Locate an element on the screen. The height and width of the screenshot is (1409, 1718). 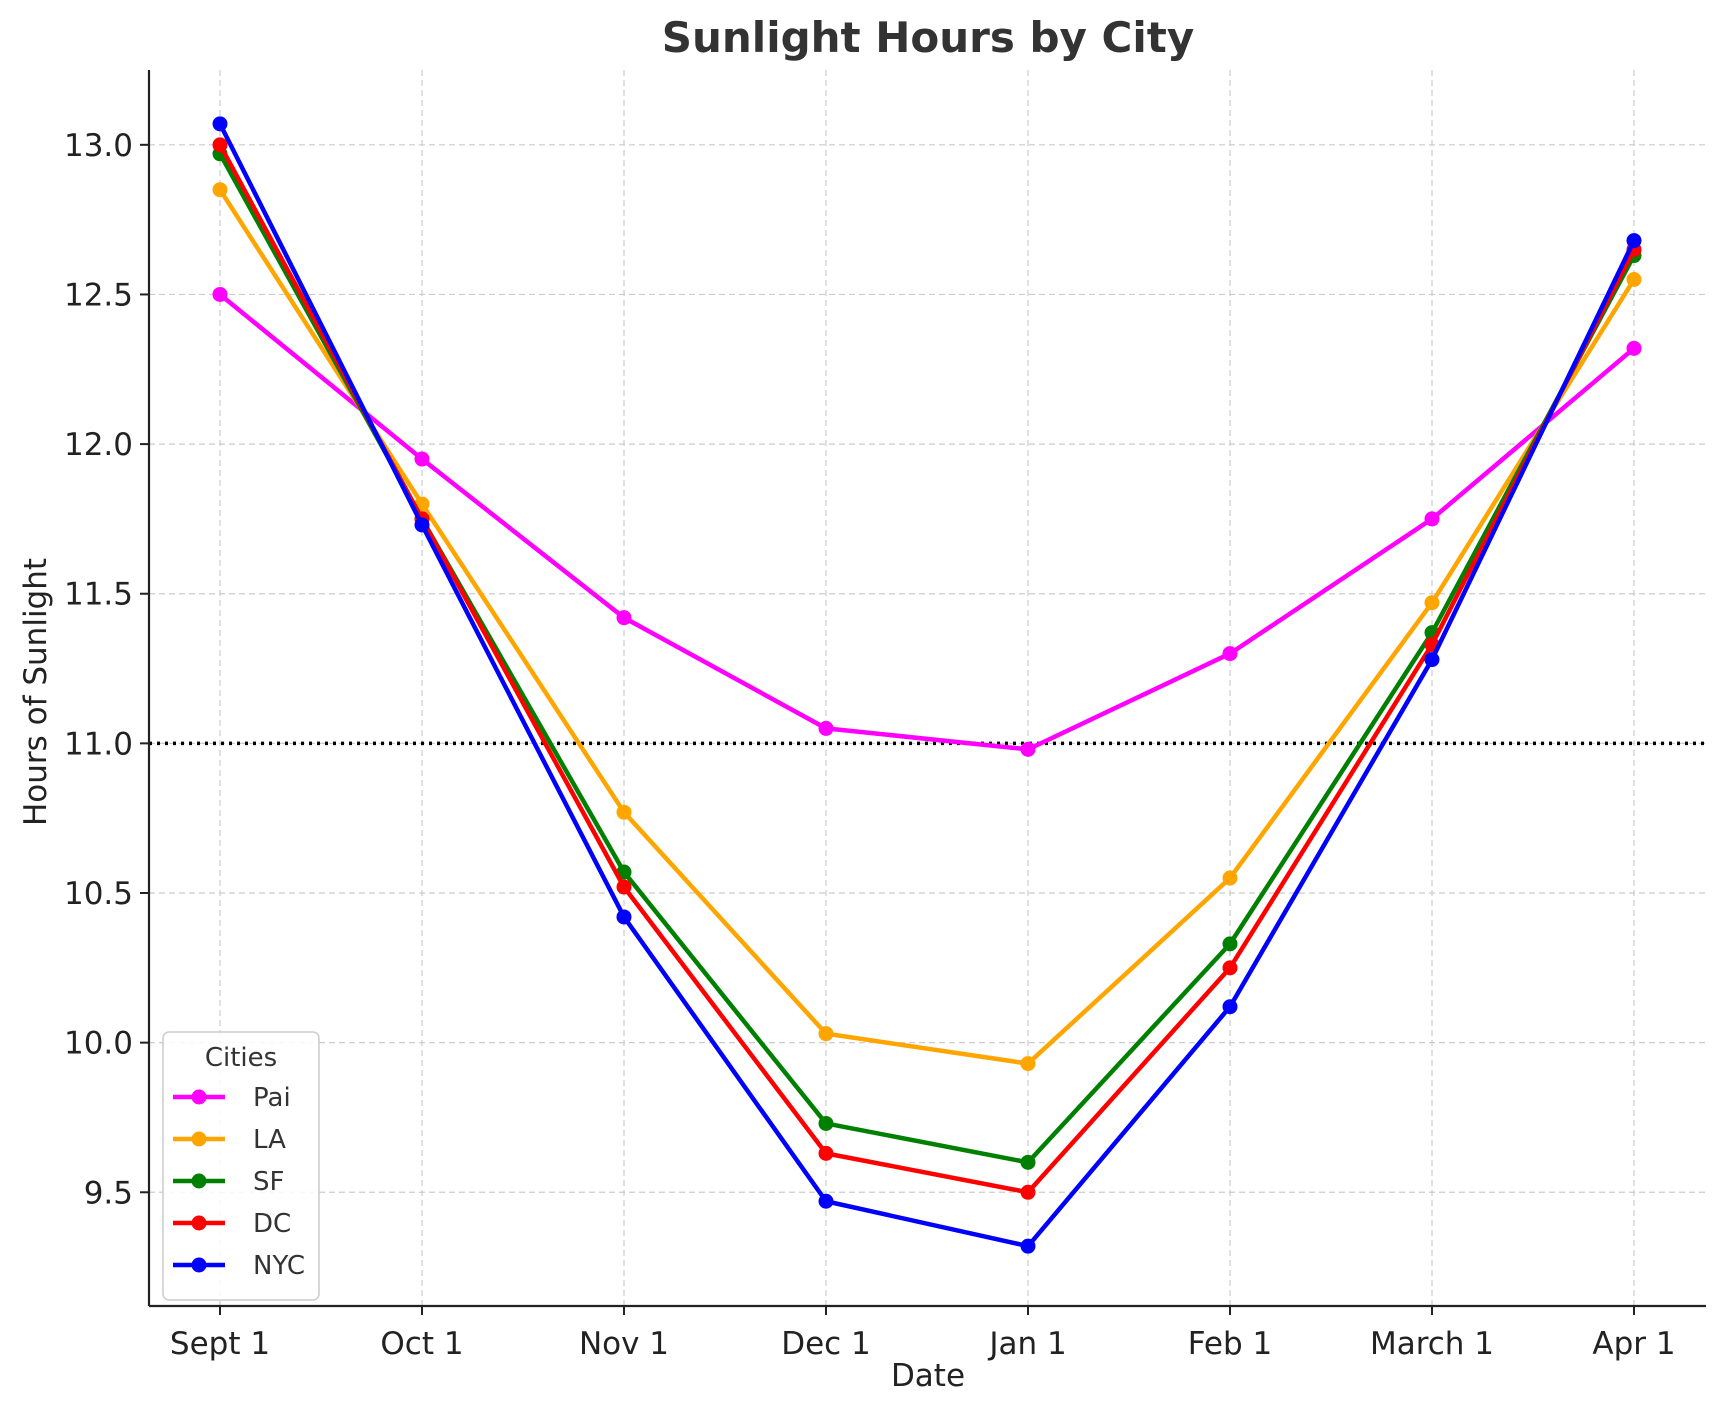
y-axis-label: Hours of Sunlight is located at coordinates (36, 692).